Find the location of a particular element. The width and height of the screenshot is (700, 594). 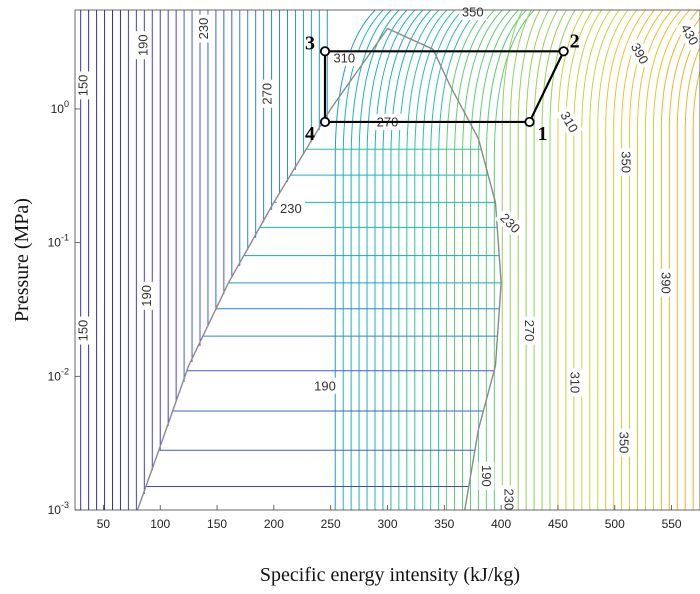

x-tick-label: 400 is located at coordinates (501, 524).